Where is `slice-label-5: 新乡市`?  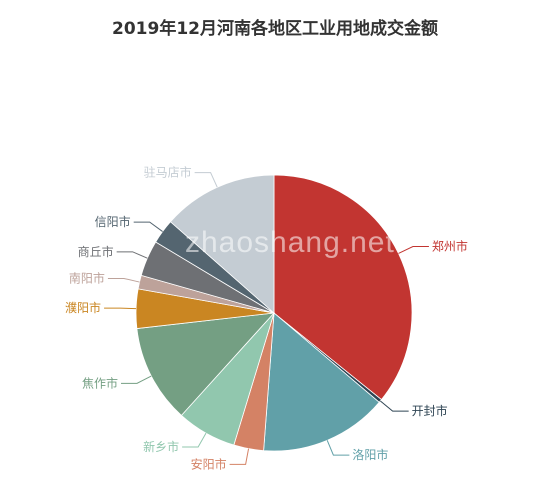
slice-label-5: 新乡市 is located at coordinates (161, 446).